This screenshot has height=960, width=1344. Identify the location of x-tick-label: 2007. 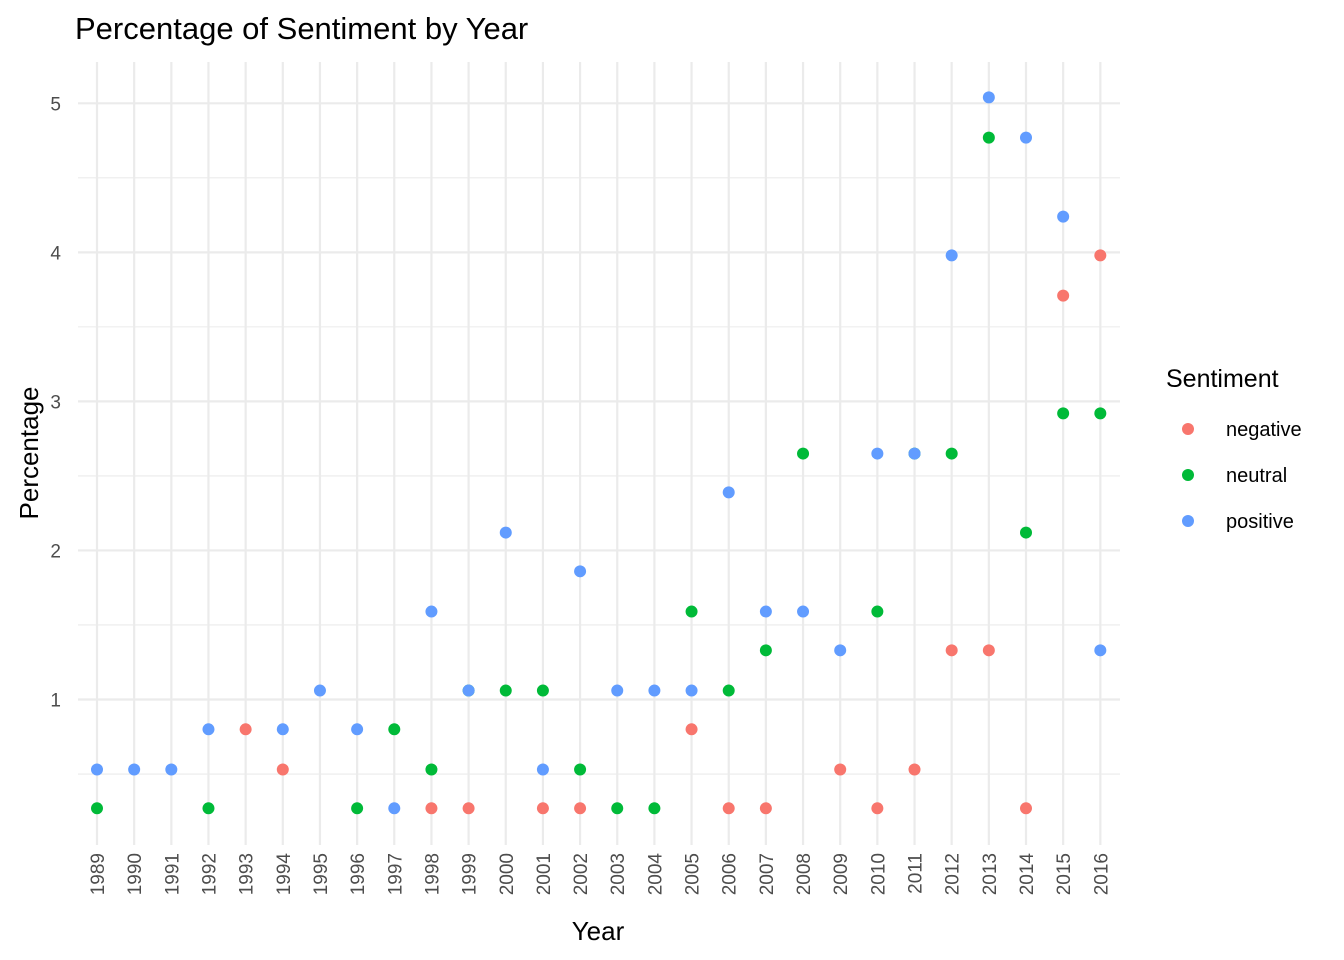
(767, 874).